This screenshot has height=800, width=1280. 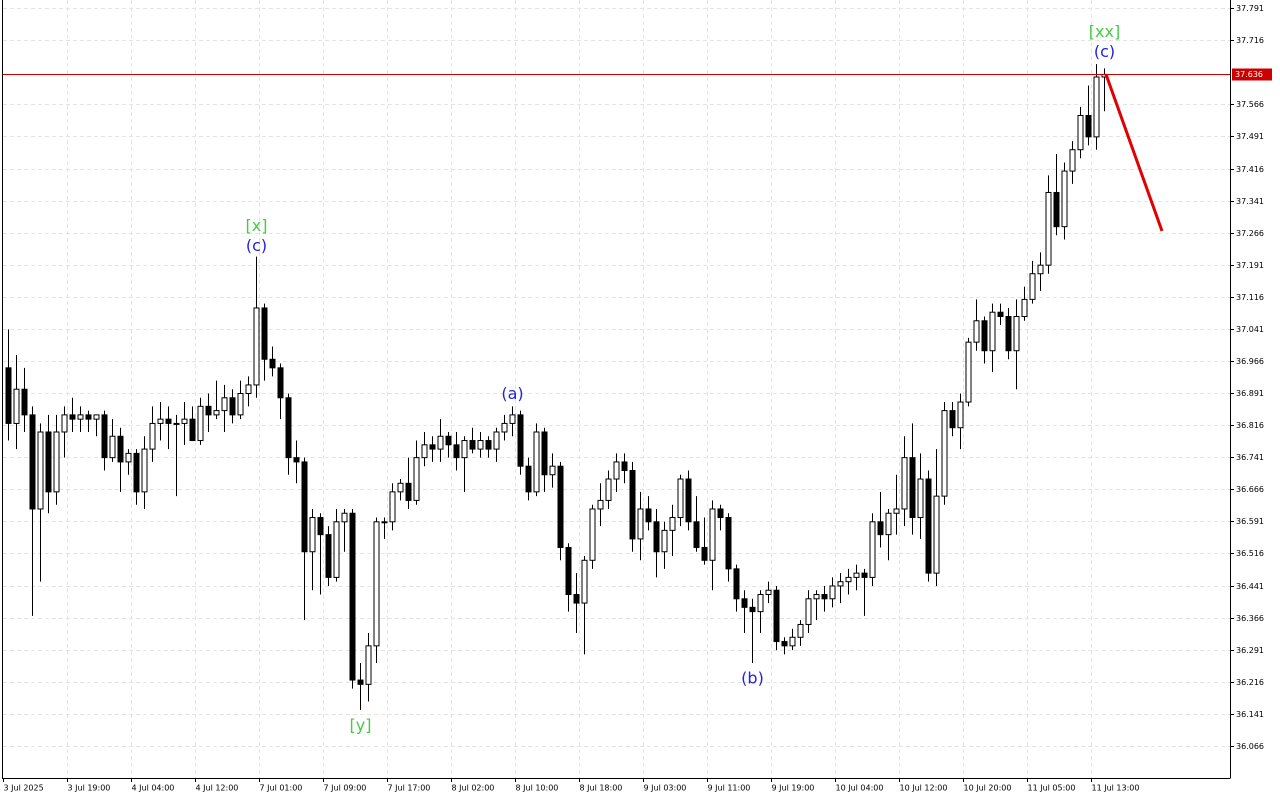 I want to click on x-tick-label: 11 Jul 05:00, so click(x=1052, y=788).